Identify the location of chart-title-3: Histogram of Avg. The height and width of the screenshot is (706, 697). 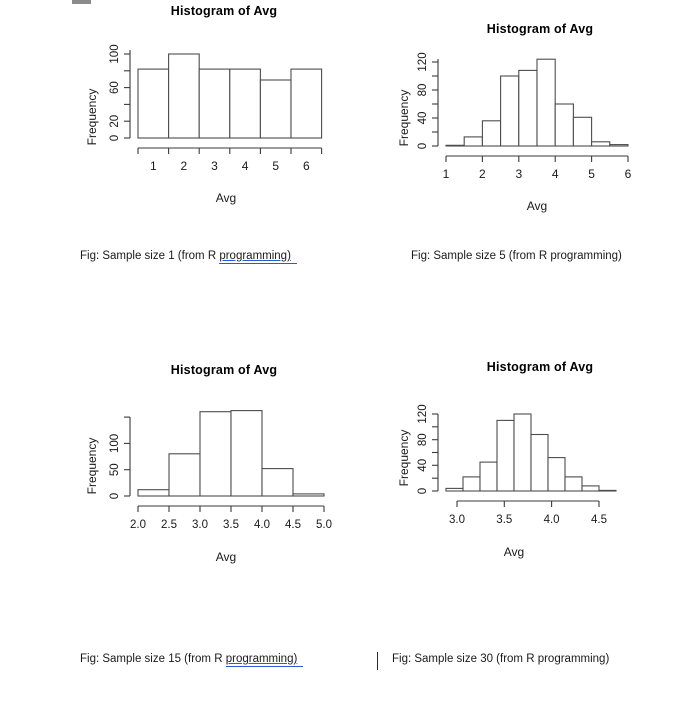
(224, 370).